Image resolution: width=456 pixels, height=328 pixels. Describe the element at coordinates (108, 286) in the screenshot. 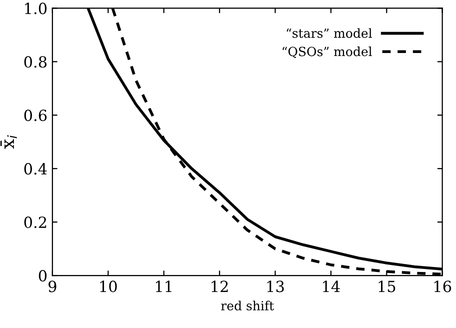

I see `x-tick-label: 10` at that location.